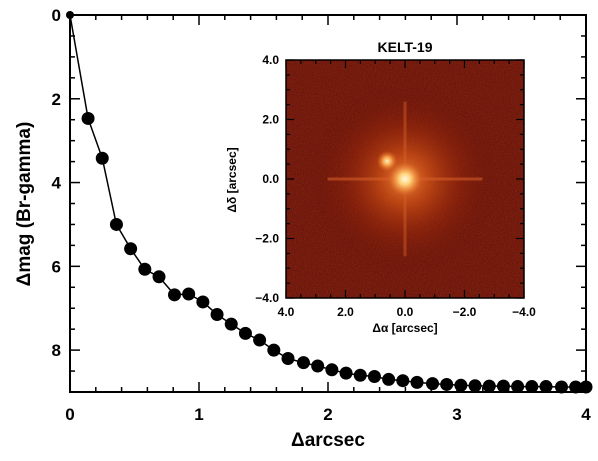  What do you see at coordinates (56, 350) in the screenshot?
I see `y-tick-label: 8` at bounding box center [56, 350].